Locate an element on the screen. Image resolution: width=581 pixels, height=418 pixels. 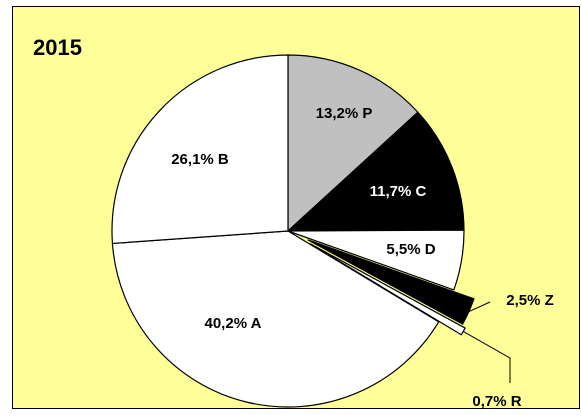
slice-label-a: 40,2% A is located at coordinates (233, 323).